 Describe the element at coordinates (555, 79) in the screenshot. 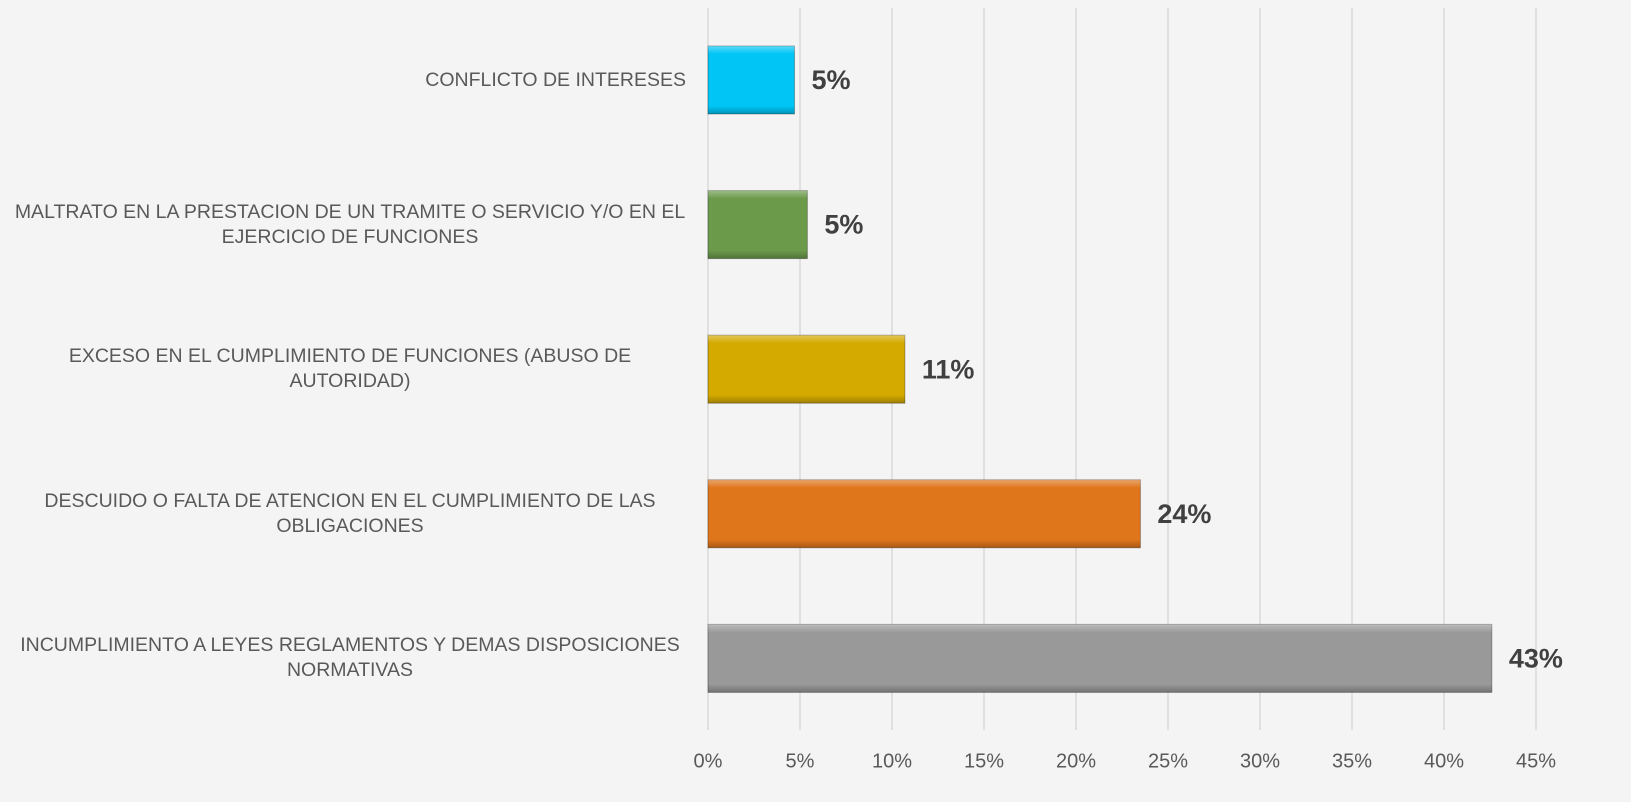

I see `category-text: CONFLICTO DE INTERESES` at that location.